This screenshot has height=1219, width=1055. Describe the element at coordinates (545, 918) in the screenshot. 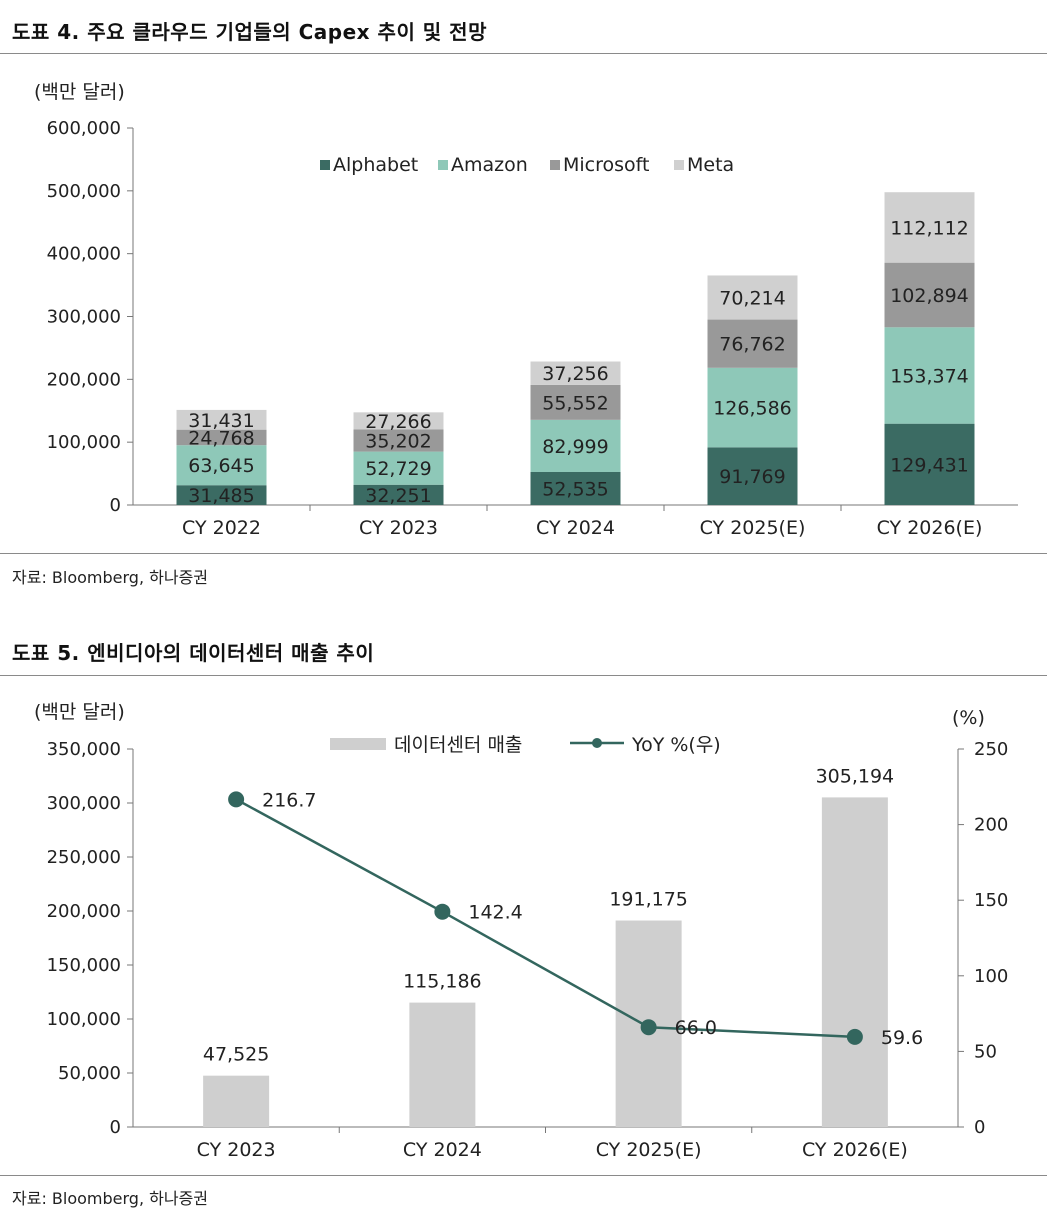

I see `yoy-line` at that location.